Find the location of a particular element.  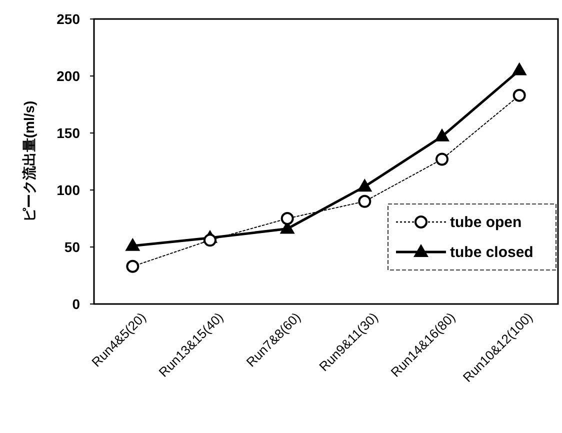

y-axis-title: ピーク流出量(ml/s) is located at coordinates (29, 161).